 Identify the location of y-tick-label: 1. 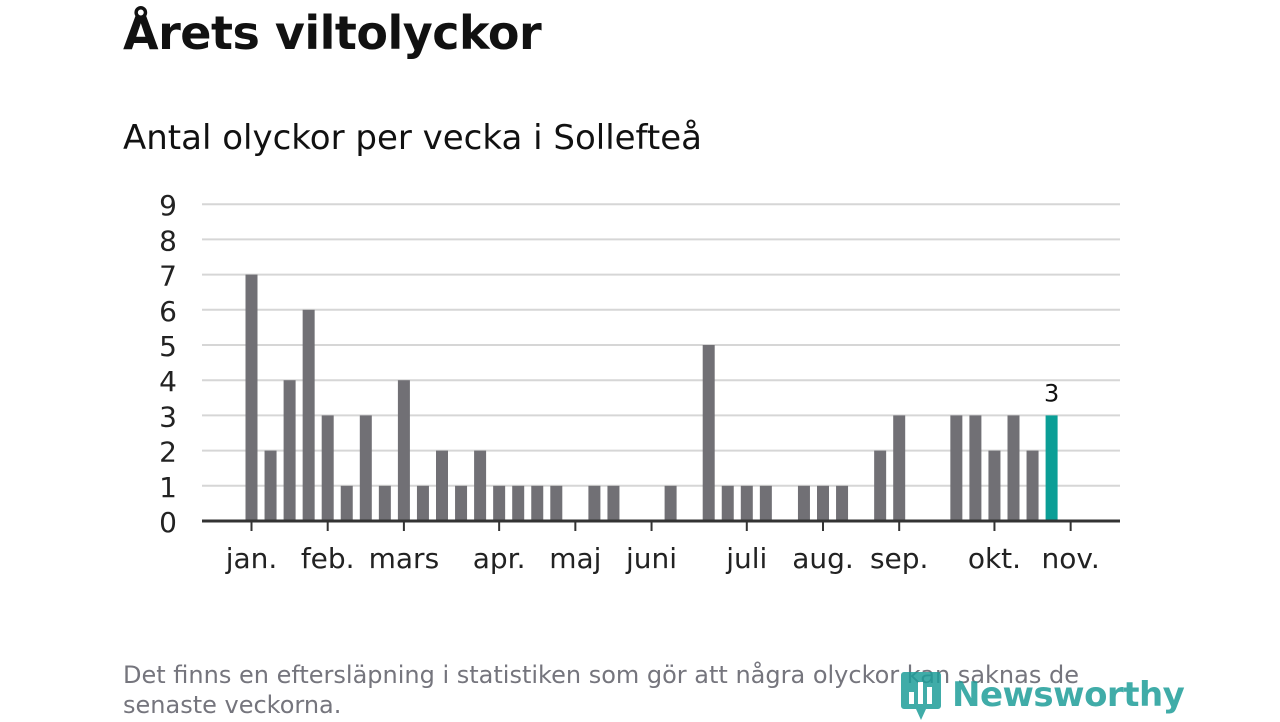
(168, 487).